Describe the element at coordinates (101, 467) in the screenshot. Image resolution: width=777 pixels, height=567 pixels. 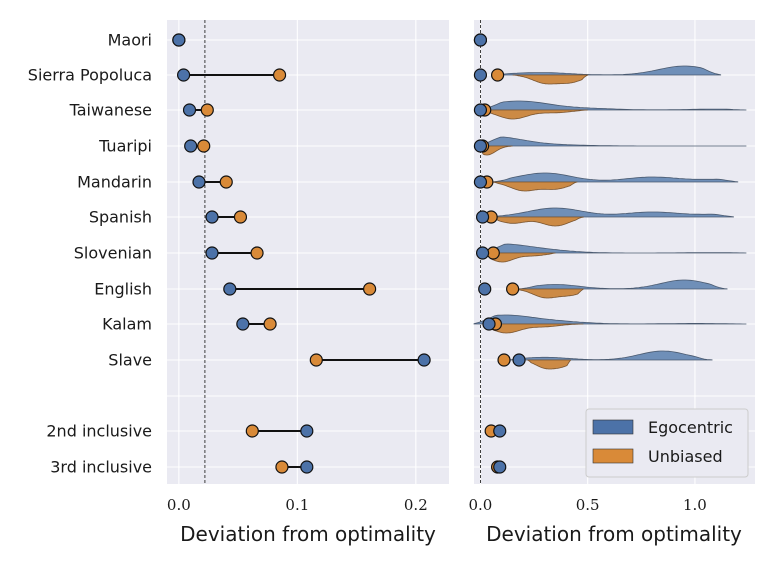
I see `row-label: 3rd inclusive` at that location.